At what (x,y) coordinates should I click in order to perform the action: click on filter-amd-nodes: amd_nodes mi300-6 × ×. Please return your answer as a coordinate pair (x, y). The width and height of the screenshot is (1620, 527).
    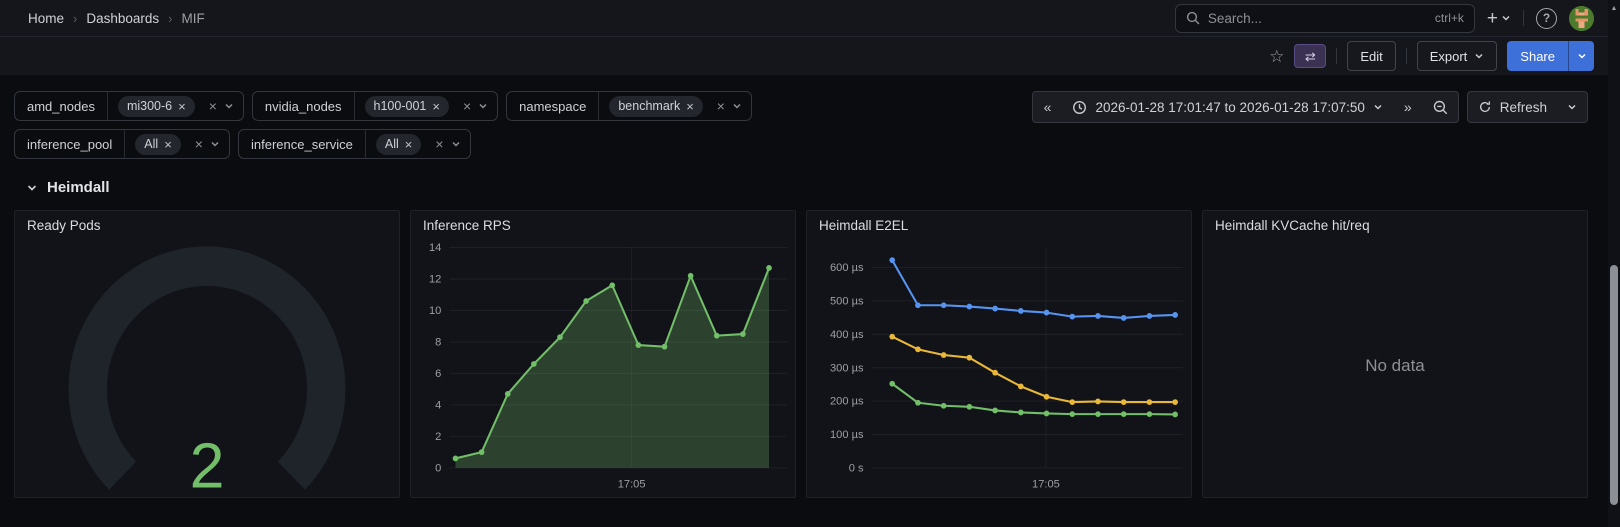
    Looking at the image, I should click on (129, 106).